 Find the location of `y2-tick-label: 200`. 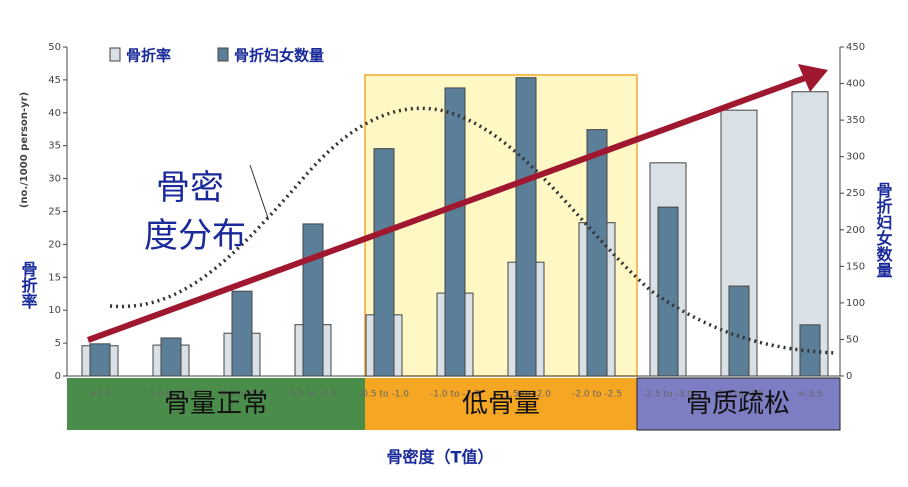

y2-tick-label: 200 is located at coordinates (855, 230).